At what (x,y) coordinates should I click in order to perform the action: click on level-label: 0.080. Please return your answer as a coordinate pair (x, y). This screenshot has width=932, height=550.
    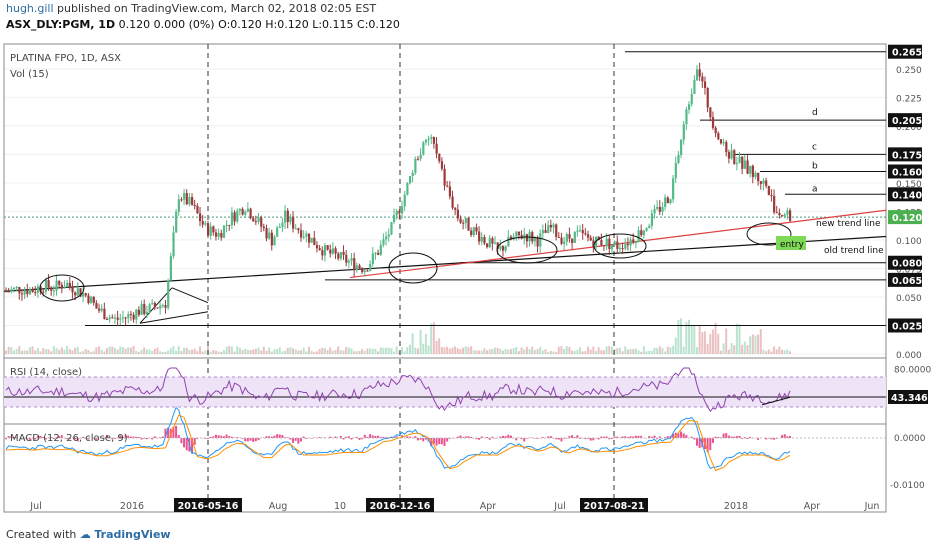
    Looking at the image, I should click on (907, 264).